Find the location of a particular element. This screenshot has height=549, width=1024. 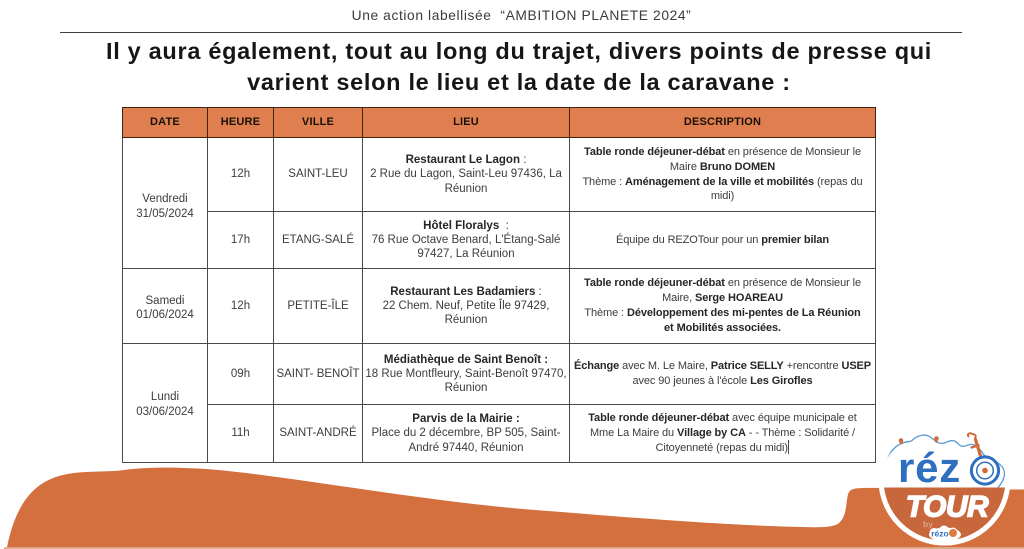

svg-text: TOUR is located at coordinates (947, 507).